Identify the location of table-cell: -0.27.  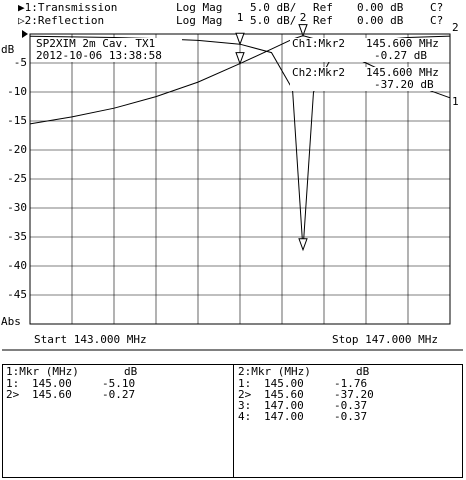
(118, 394).